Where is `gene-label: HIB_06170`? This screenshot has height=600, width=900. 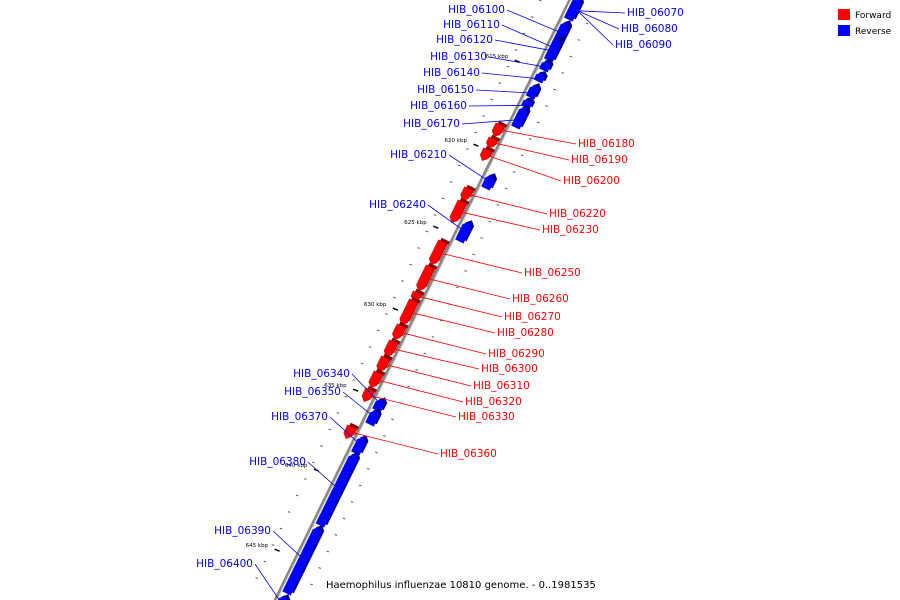 gene-label: HIB_06170 is located at coordinates (431, 124).